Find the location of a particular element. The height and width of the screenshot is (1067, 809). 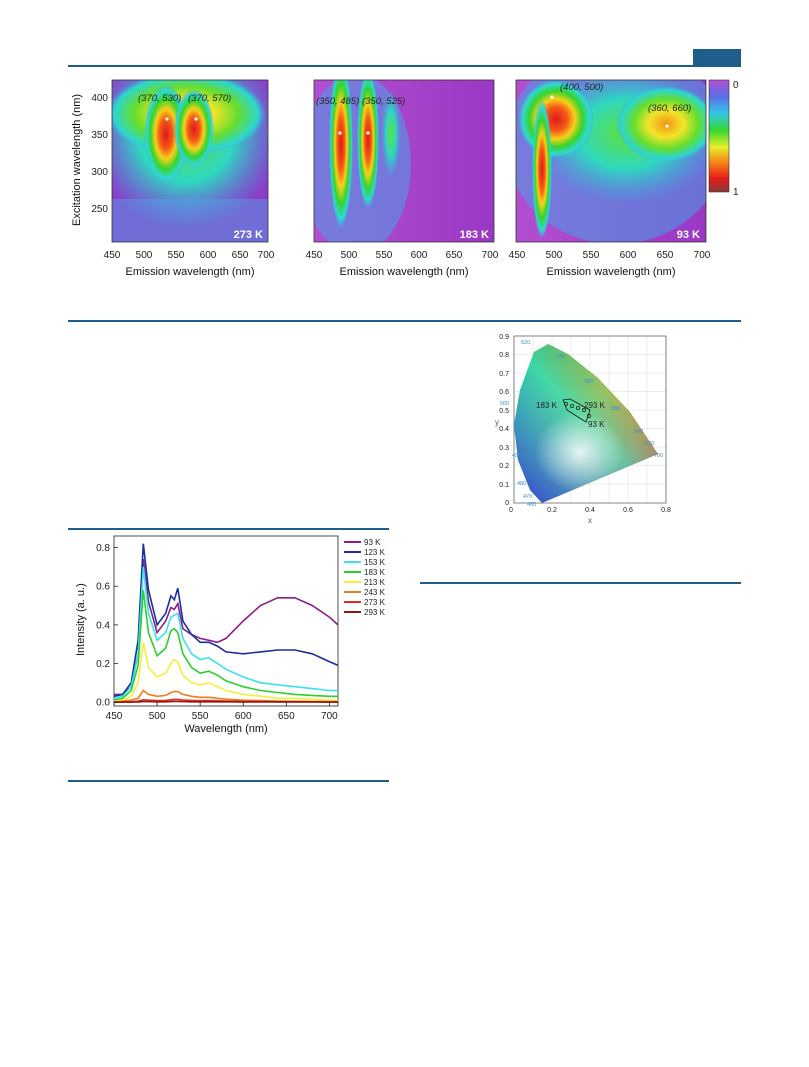

y-tick-label: 0.2 is located at coordinates (103, 664).